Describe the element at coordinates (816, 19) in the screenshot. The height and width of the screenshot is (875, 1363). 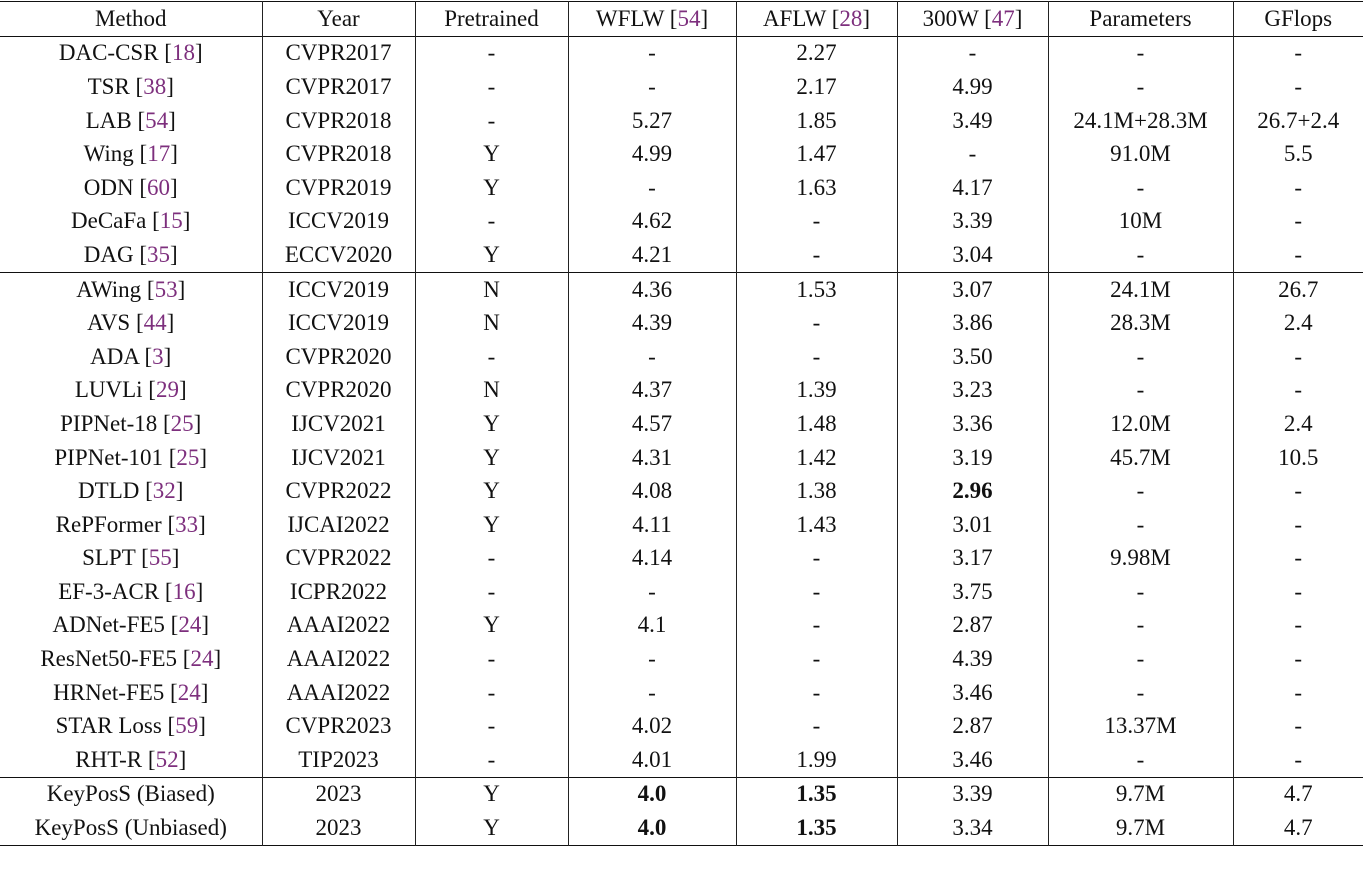
I see `column-header: AFLW [28]` at that location.